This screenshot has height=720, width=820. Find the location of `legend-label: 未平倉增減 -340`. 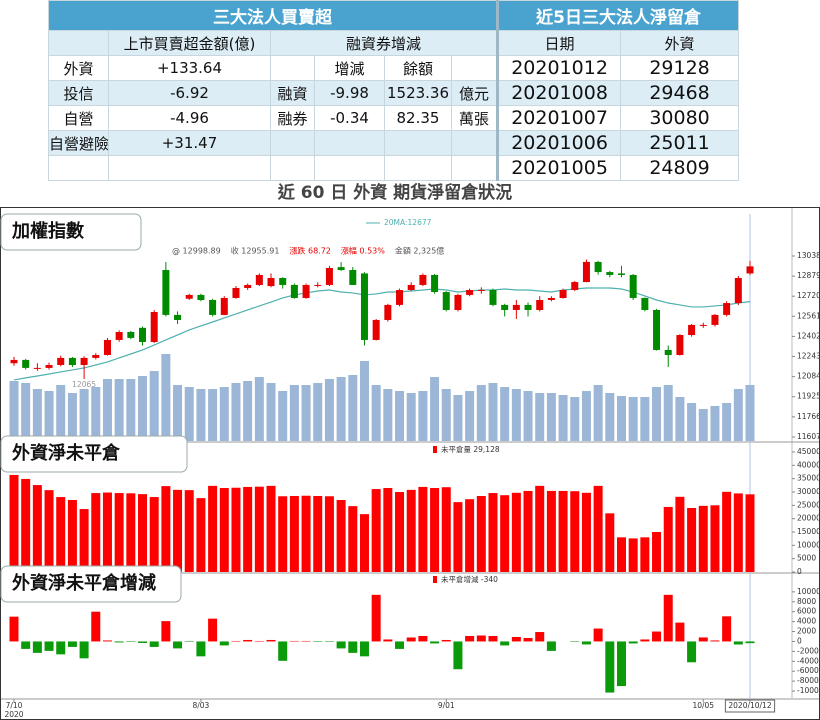

legend-label: 未平倉增減 -340 is located at coordinates (469, 579).